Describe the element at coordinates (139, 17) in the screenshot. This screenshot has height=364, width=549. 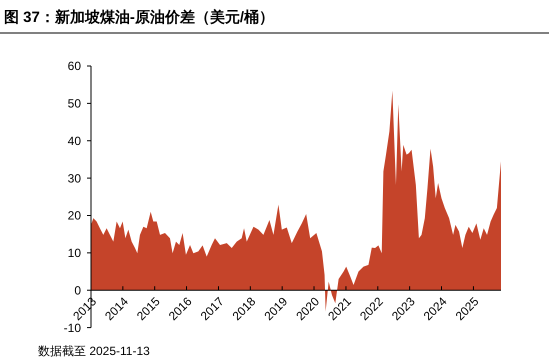
I see `chart-title: 图 37：新加坡煤油-原油价差（美元/桶）` at that location.